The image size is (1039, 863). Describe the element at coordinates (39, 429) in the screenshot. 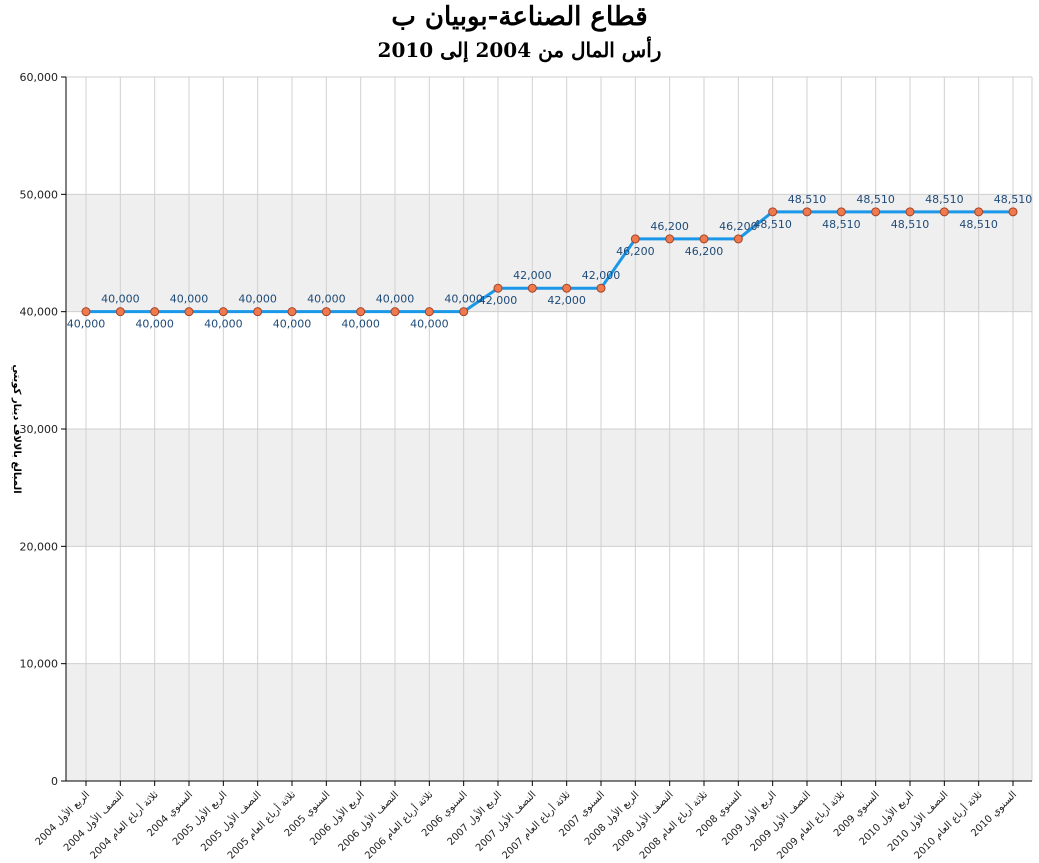

I see `y-tick-label: 30,000` at that location.